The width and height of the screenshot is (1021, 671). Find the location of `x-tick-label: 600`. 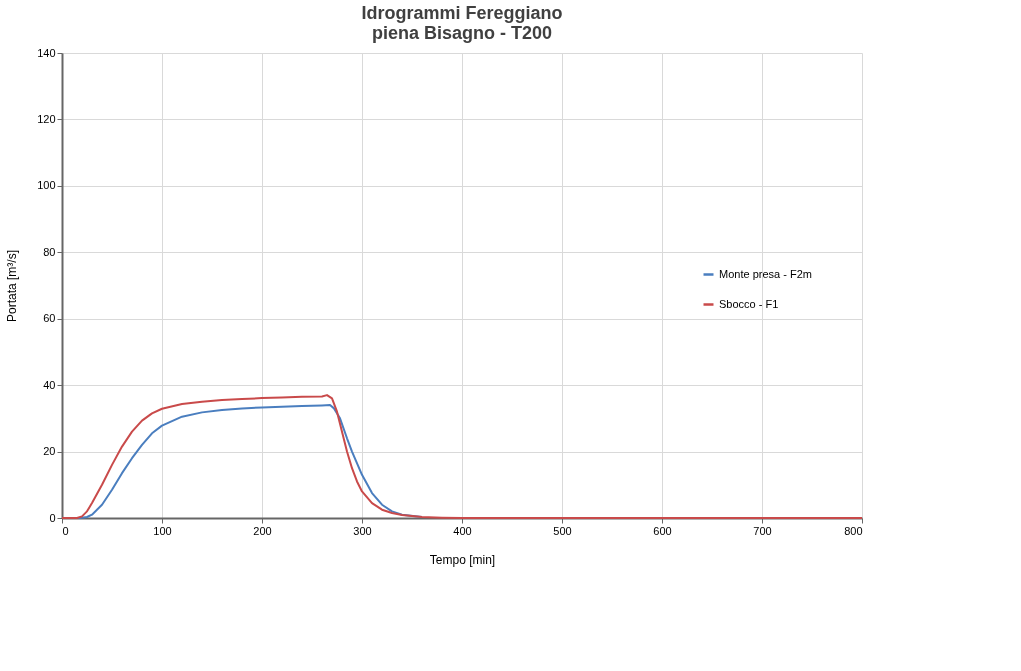

x-tick-label: 600 is located at coordinates (662, 530).